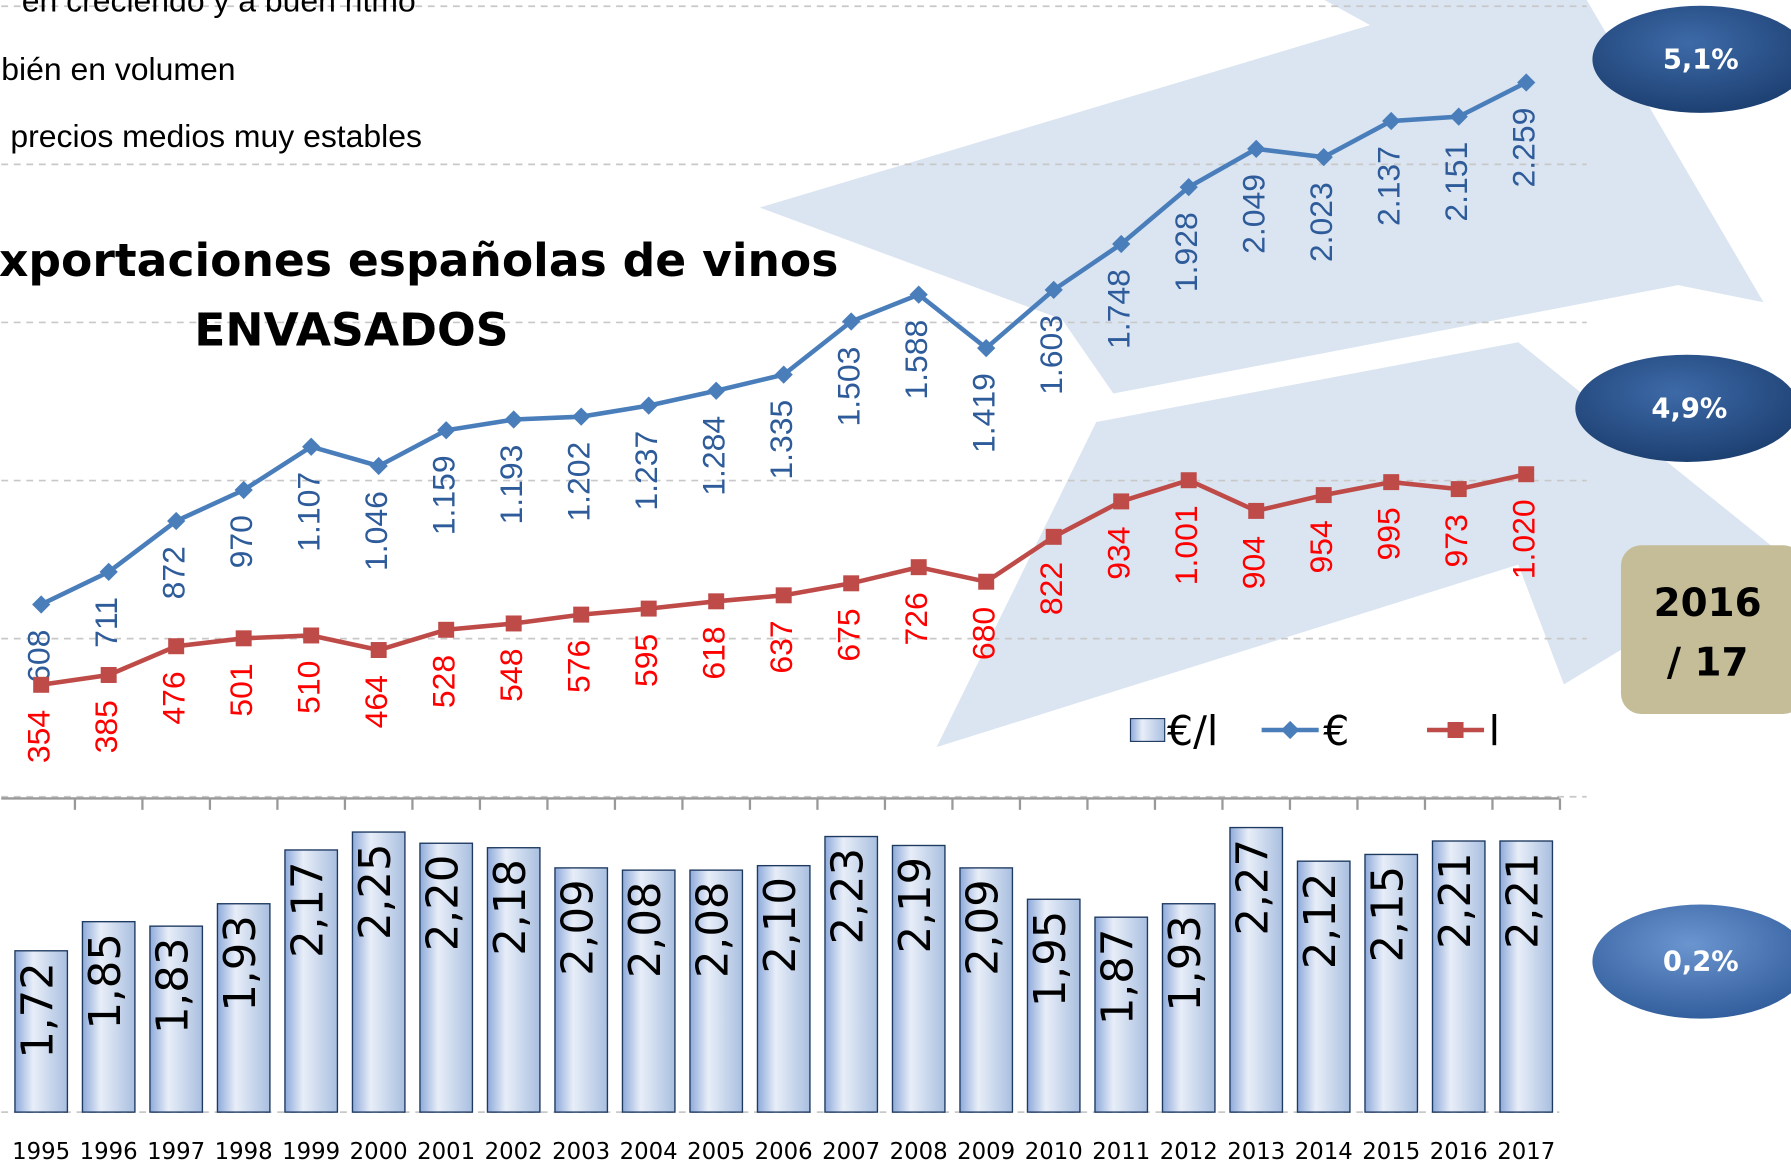 The image size is (1791, 1168). Describe the element at coordinates (174, 697) in the screenshot. I see `data-label: 476` at that location.